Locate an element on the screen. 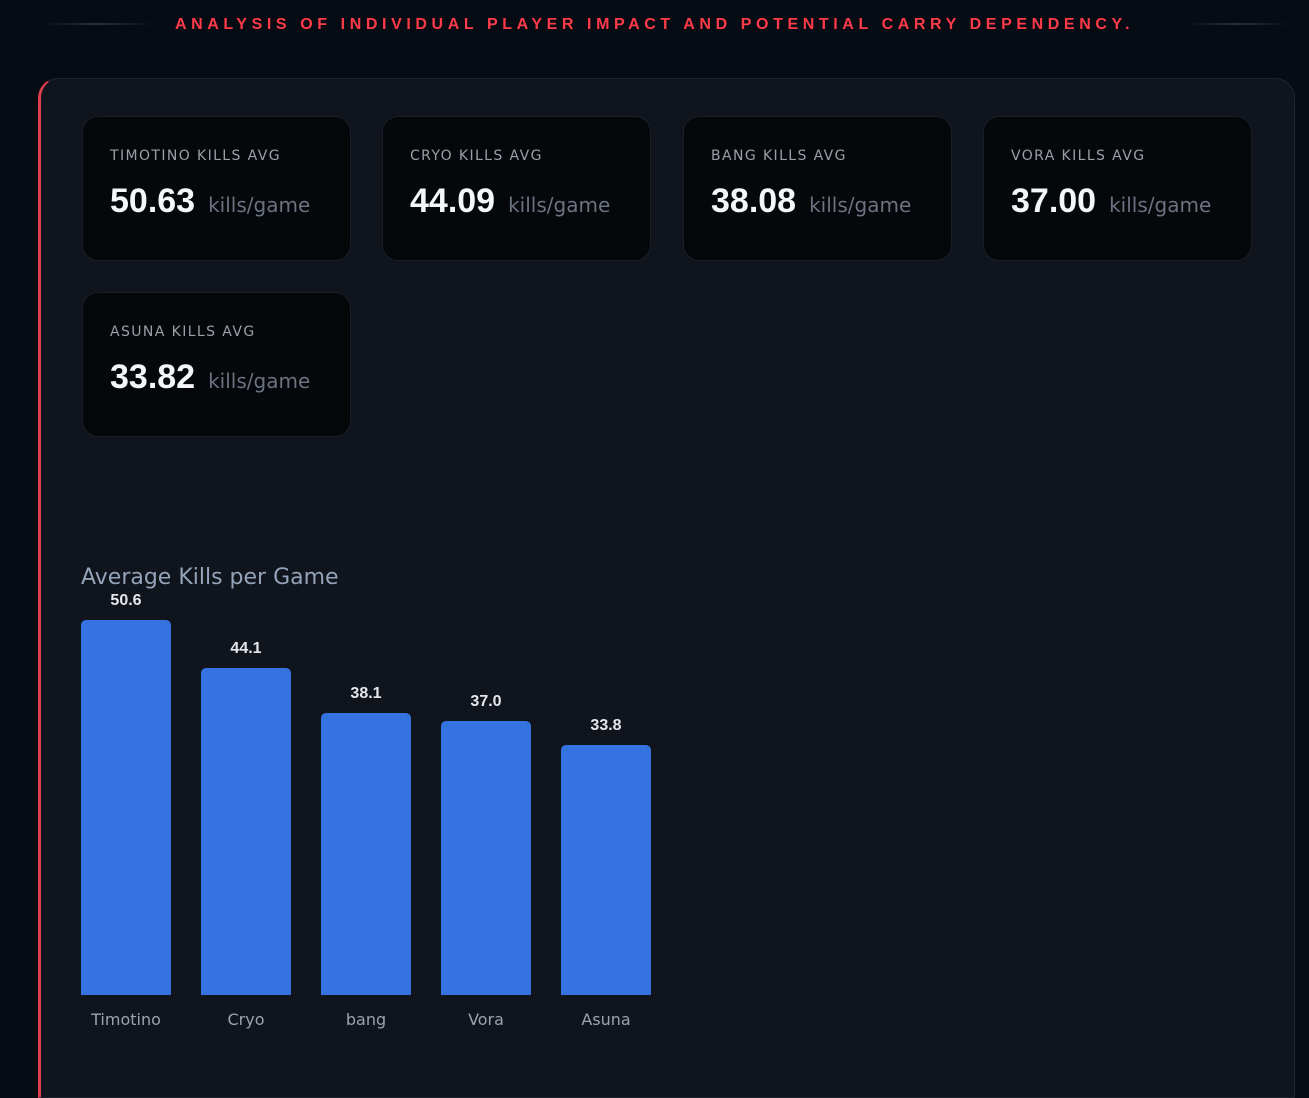  header-divider-left is located at coordinates (97, 24).